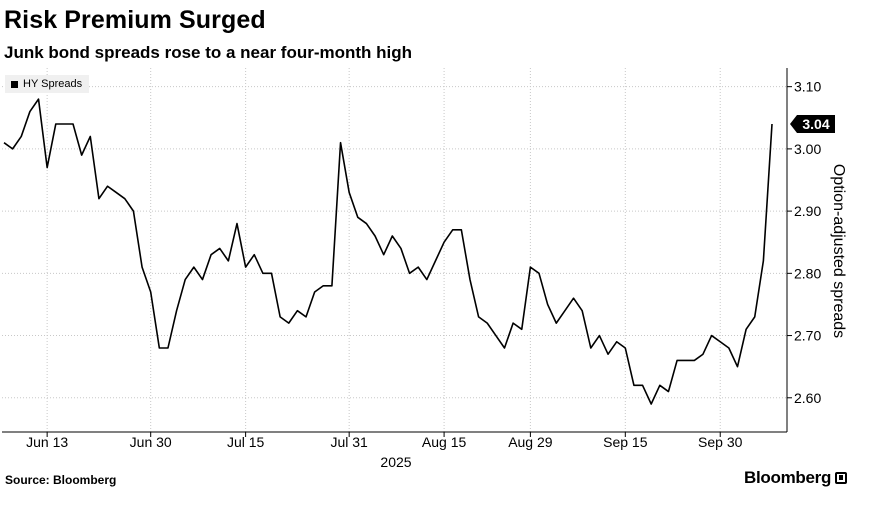  What do you see at coordinates (135, 20) in the screenshot?
I see `chart-title: Risk Premium Surged` at bounding box center [135, 20].